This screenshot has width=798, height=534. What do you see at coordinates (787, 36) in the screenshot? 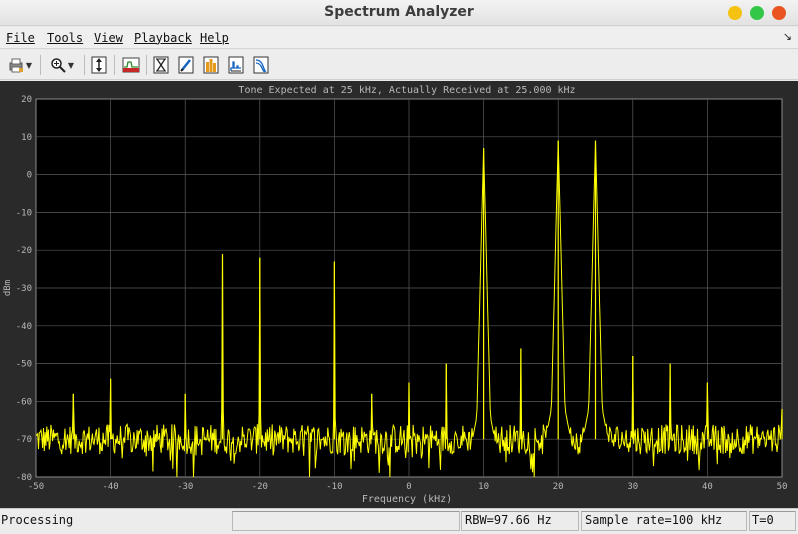
I see `dock-arrow-icon: ↘` at bounding box center [787, 36].